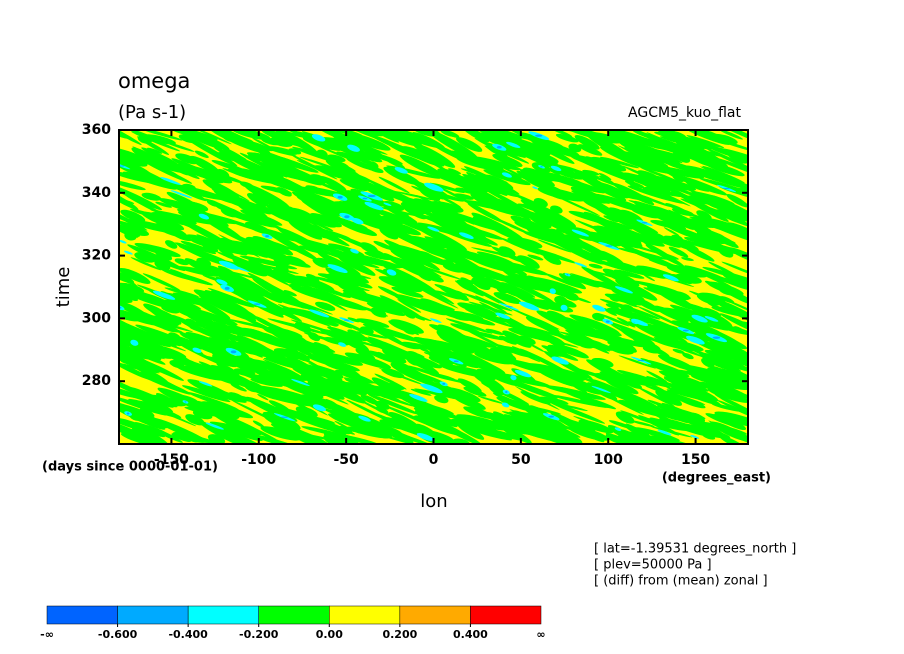  I want to click on colorbar-box, so click(82, 615).